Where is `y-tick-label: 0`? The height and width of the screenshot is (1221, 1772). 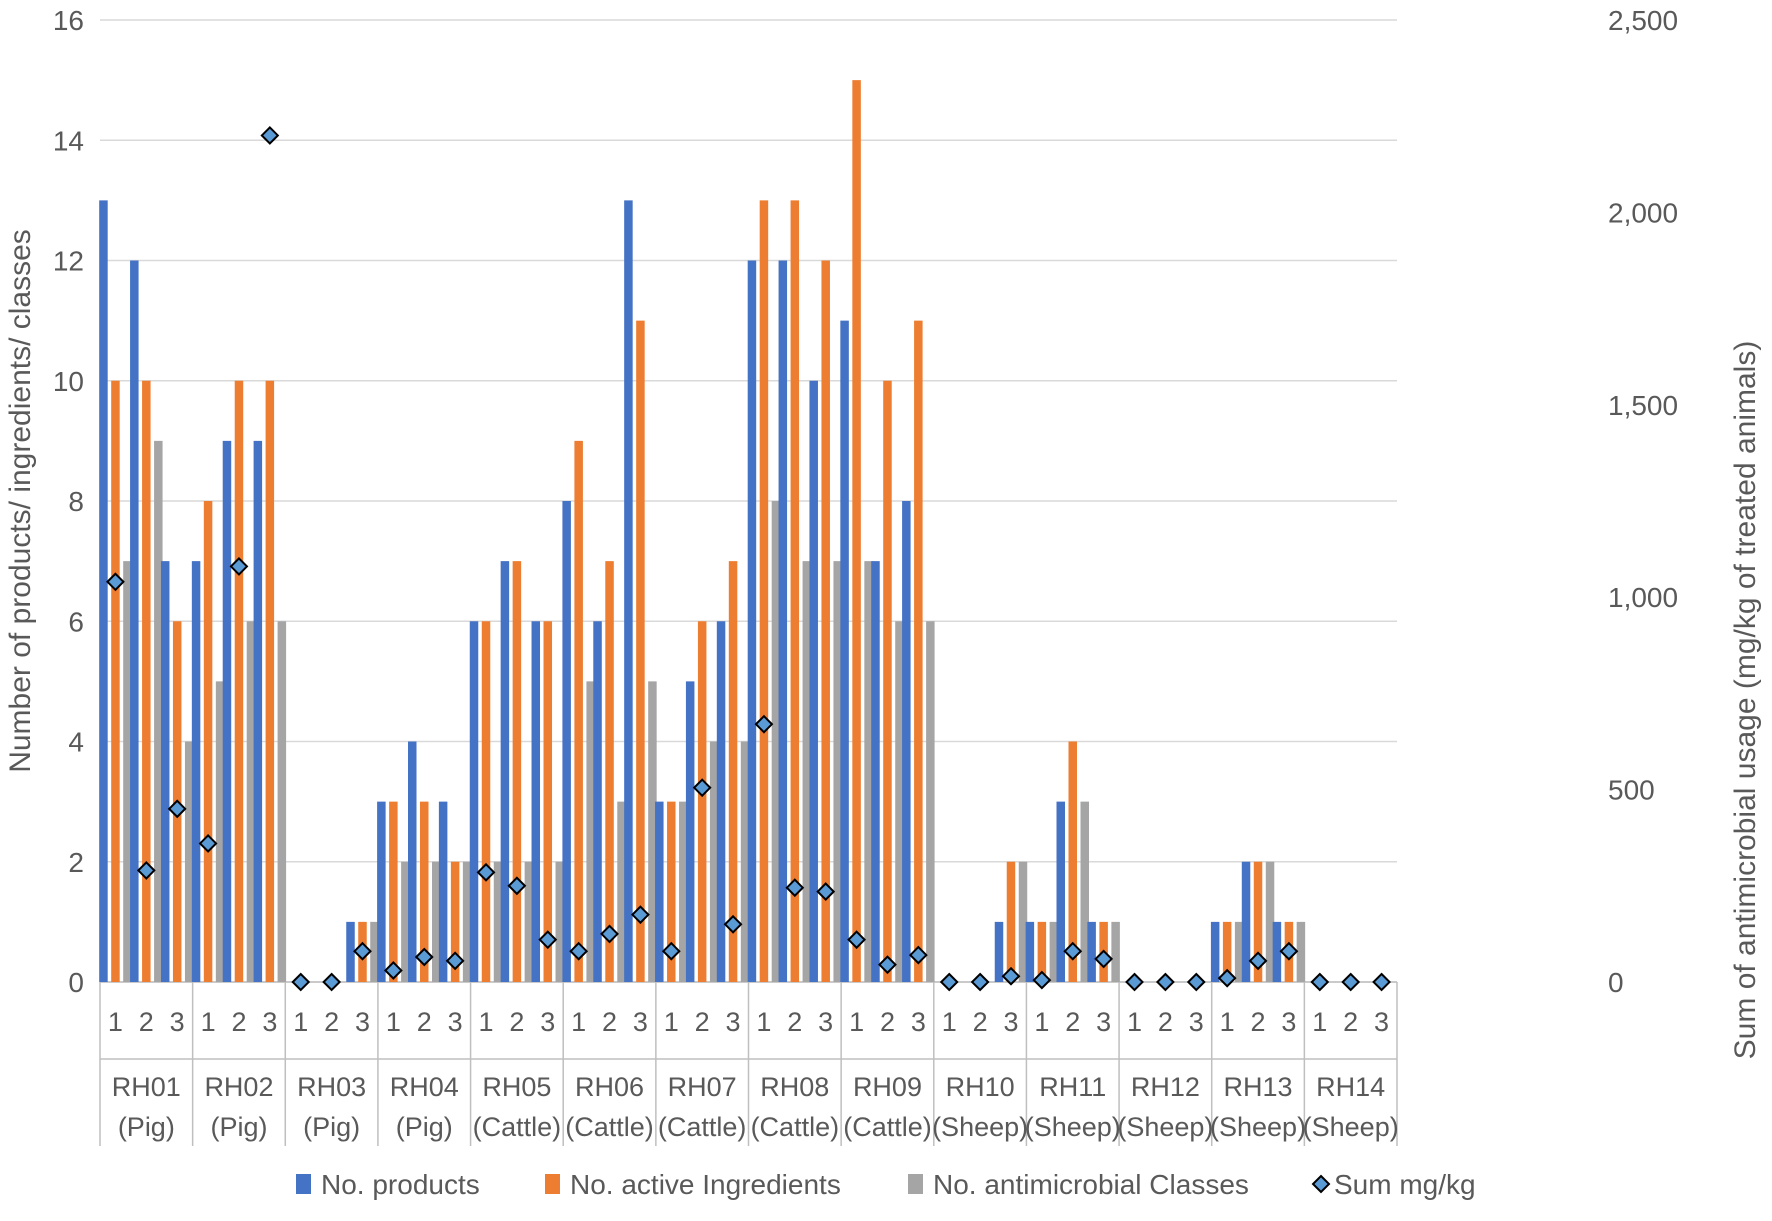 y-tick-label: 0 is located at coordinates (76, 982).